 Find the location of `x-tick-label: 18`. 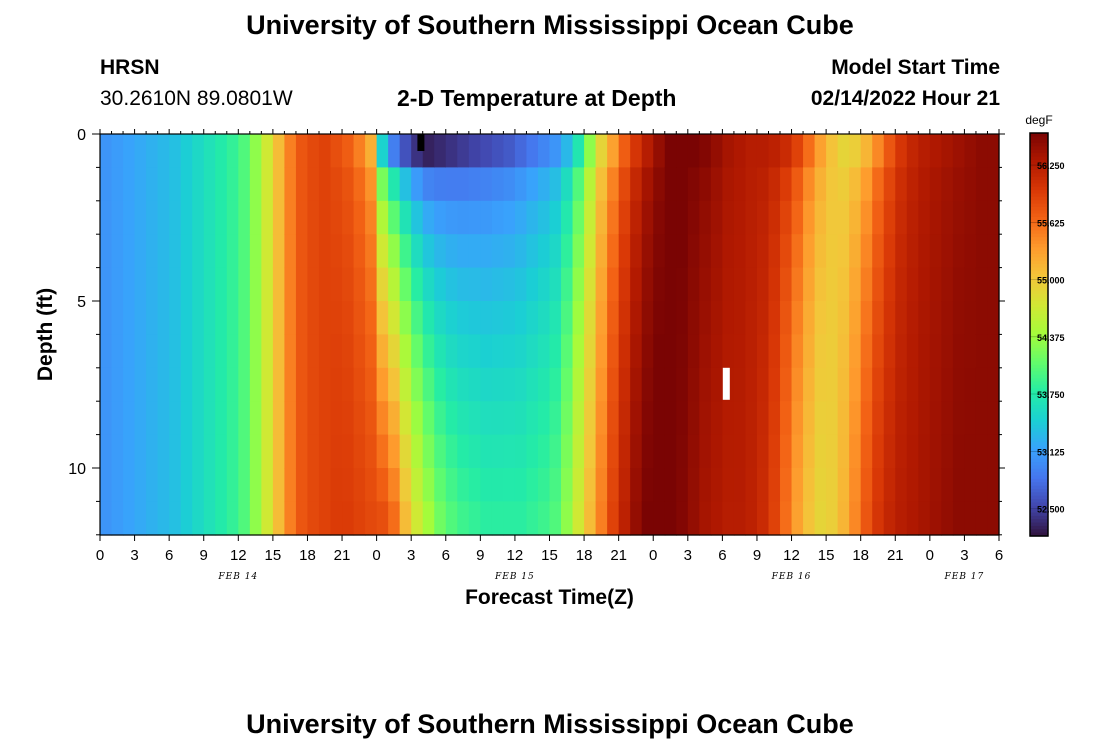

x-tick-label: 18 is located at coordinates (307, 555).